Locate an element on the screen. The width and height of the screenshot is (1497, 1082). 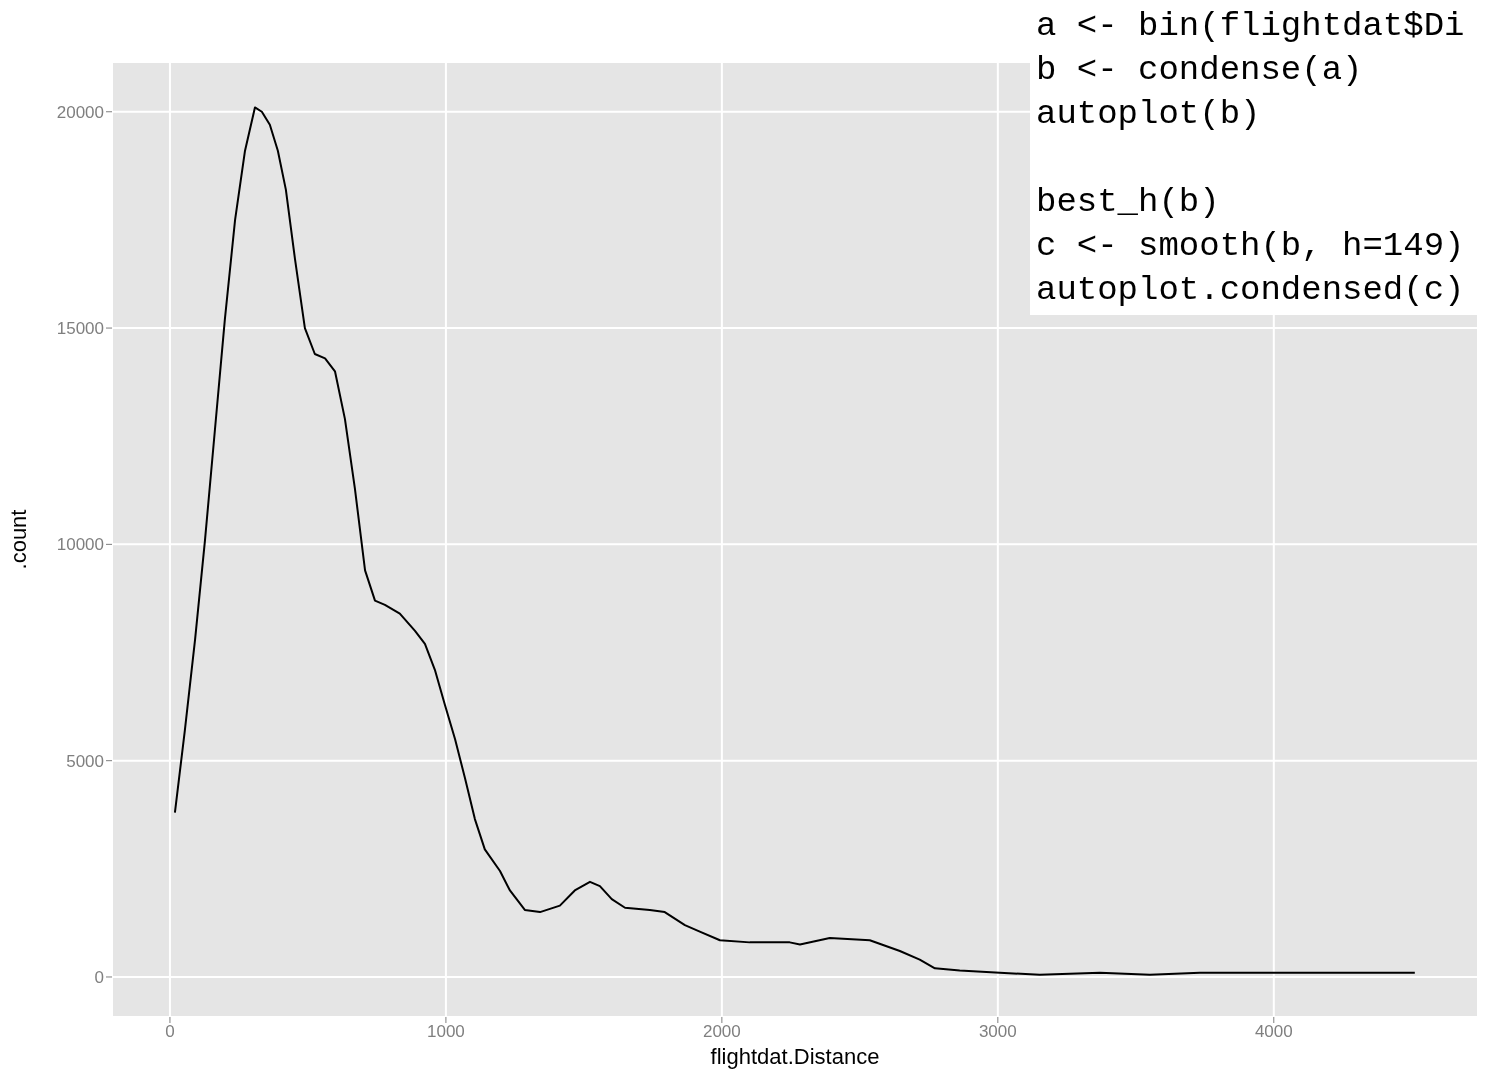
x-tick-label: 3000 is located at coordinates (997, 1032).